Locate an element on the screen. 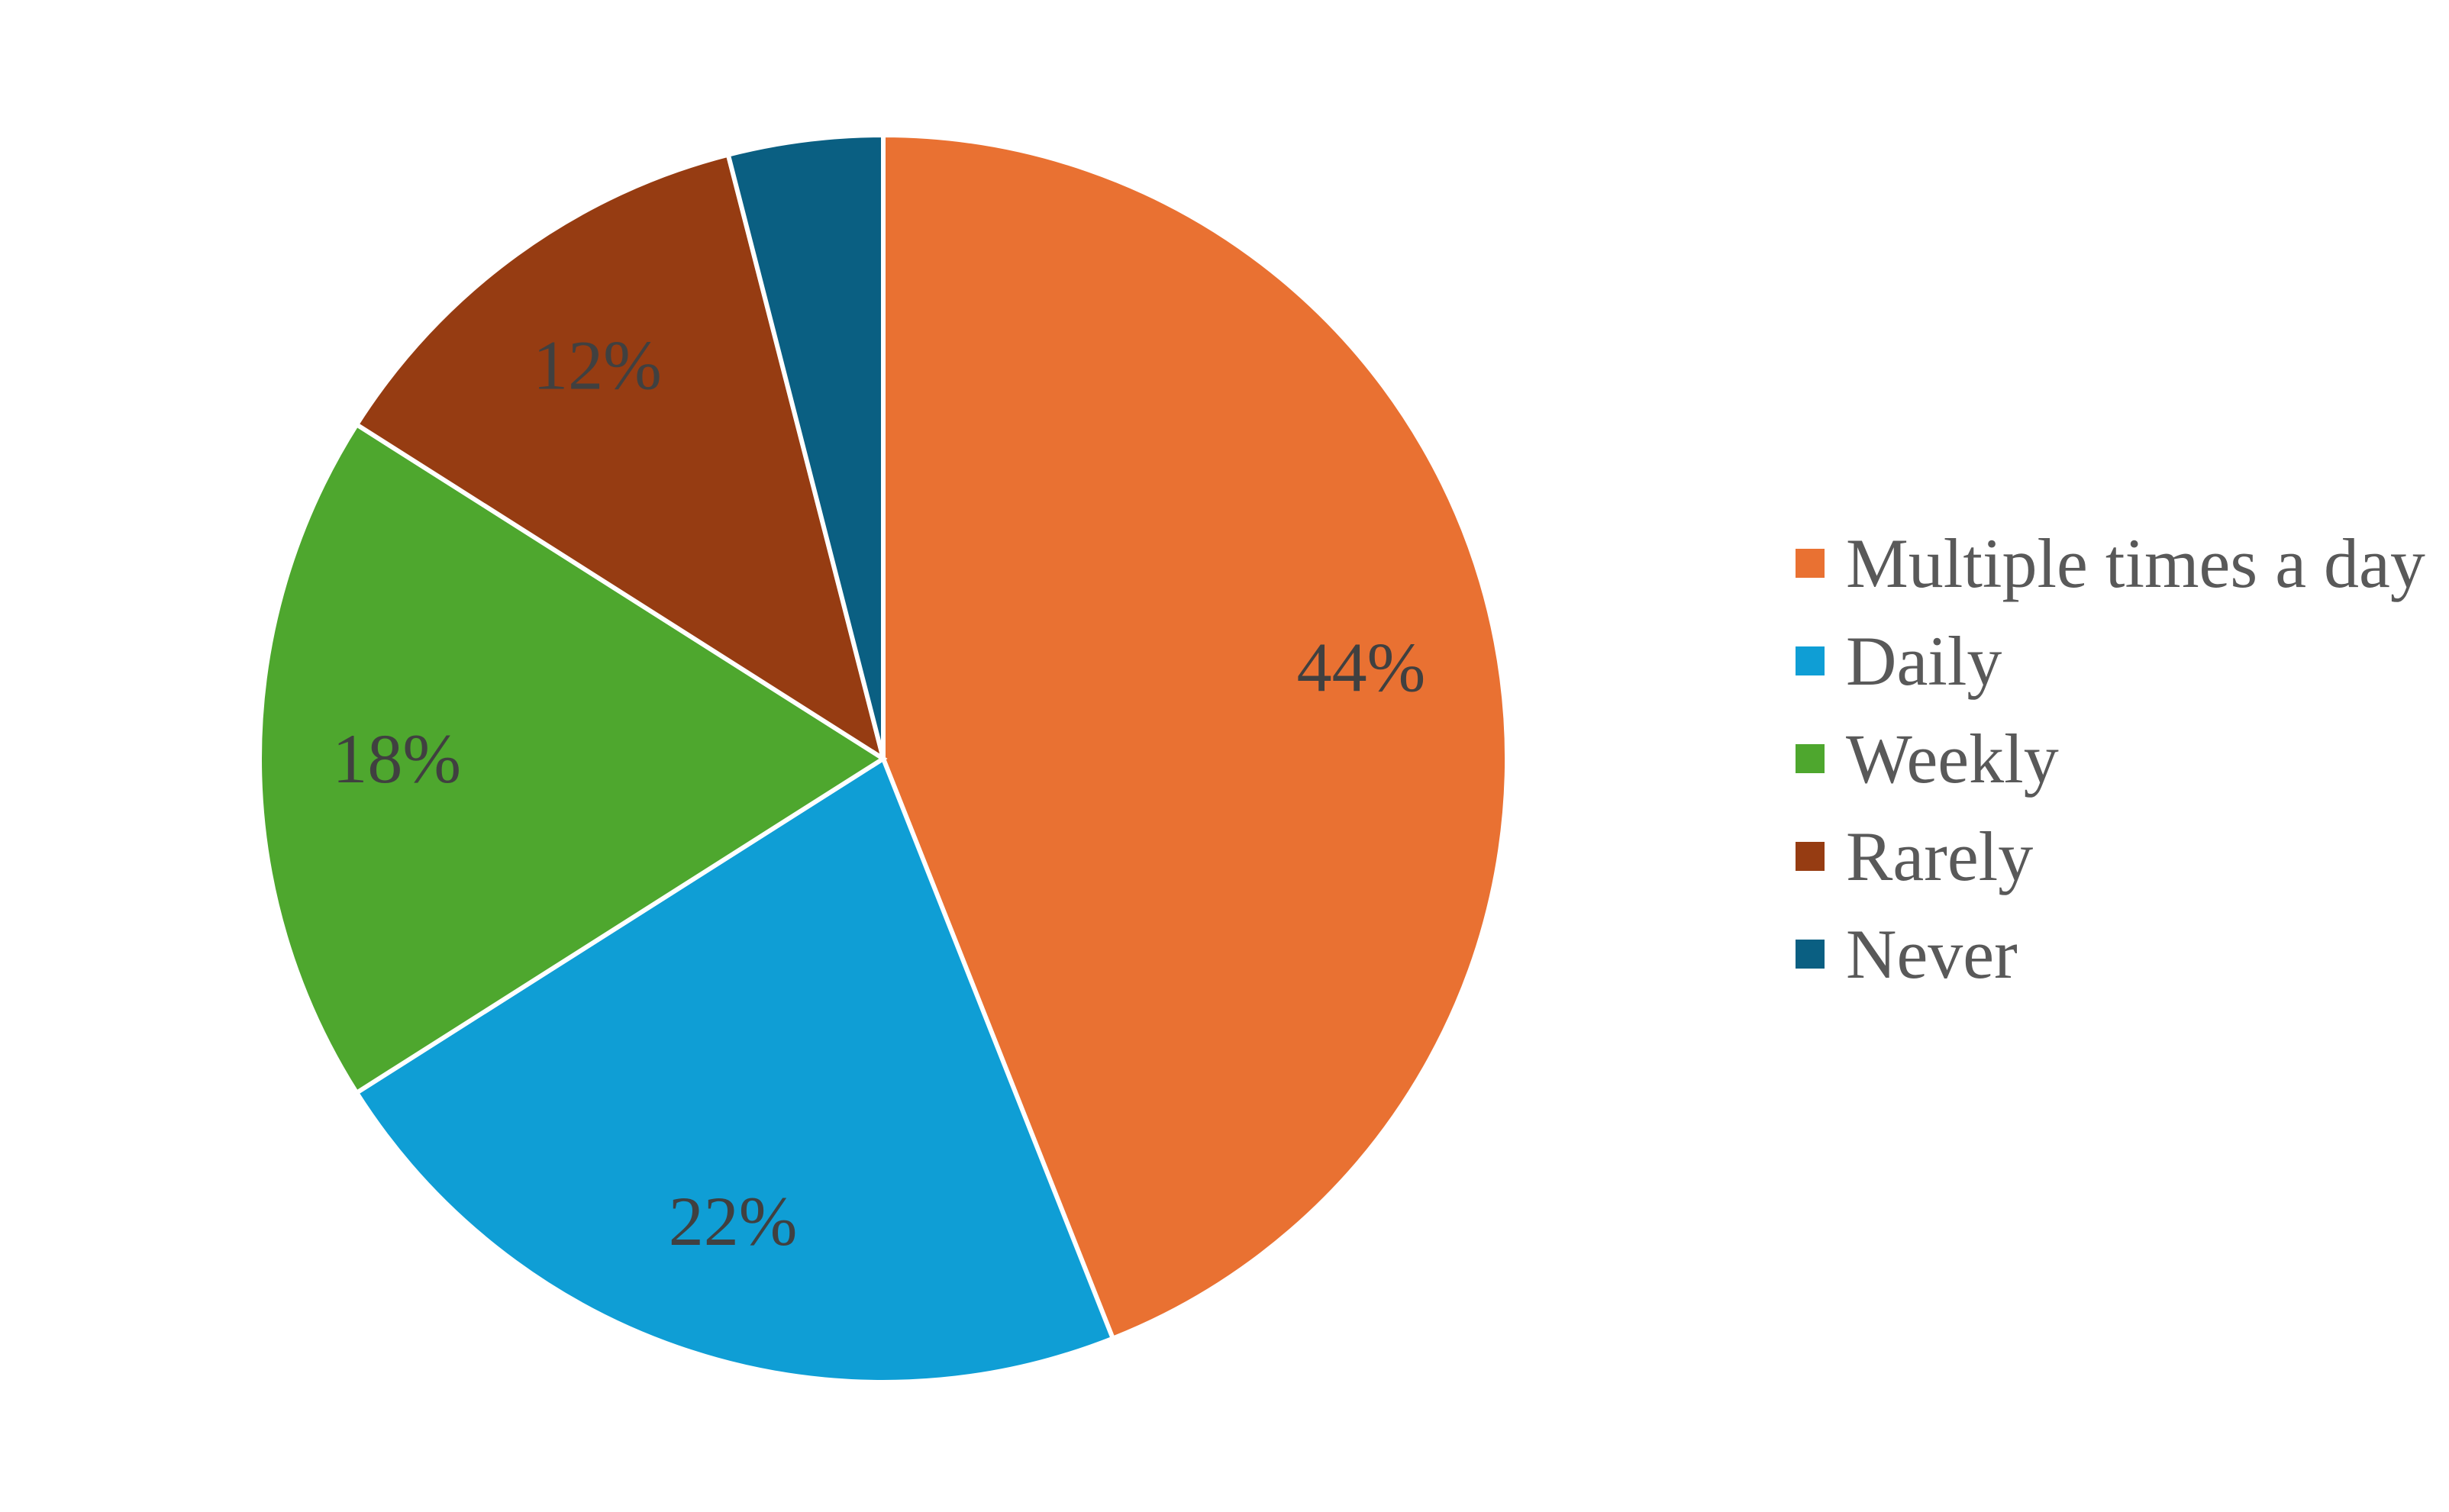  legend-swatch-weekly is located at coordinates (1811, 758).